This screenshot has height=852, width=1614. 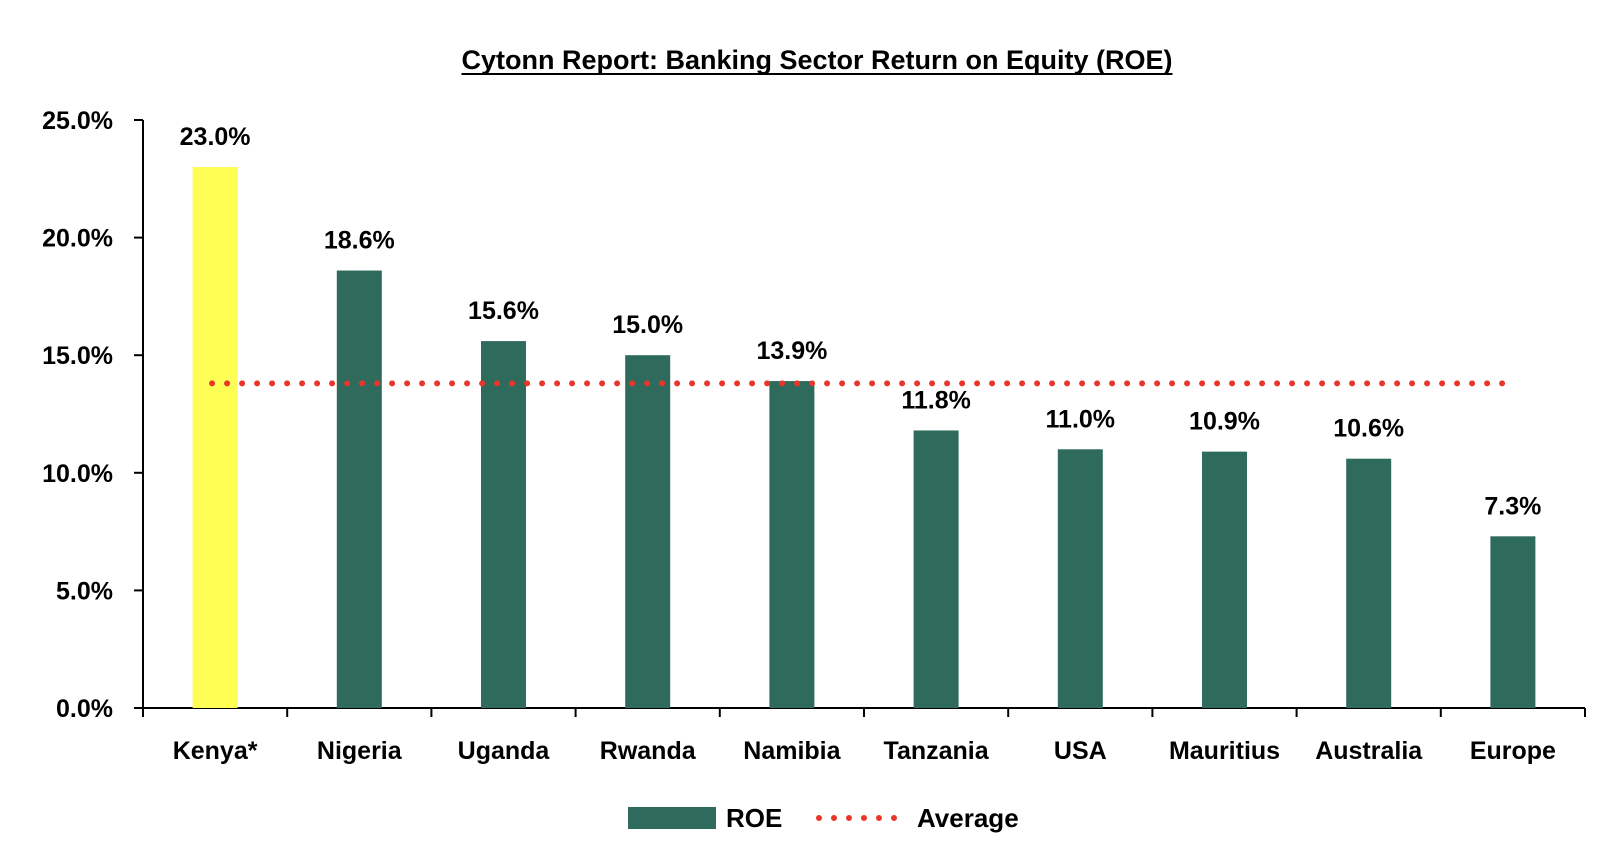 I want to click on x-tick-label: Mauritius, so click(x=1224, y=751).